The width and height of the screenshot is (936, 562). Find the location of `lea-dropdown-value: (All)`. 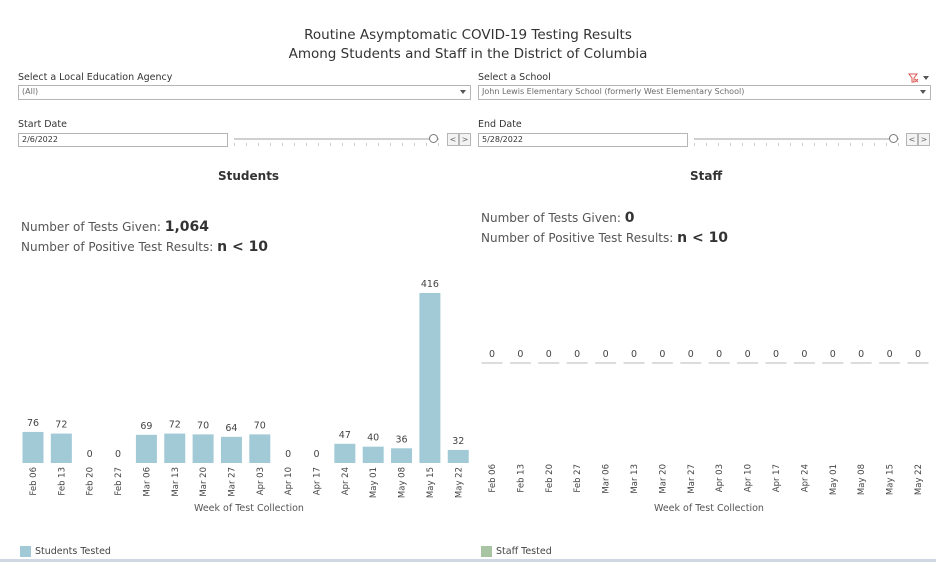

lea-dropdown-value: (All) is located at coordinates (30, 91).